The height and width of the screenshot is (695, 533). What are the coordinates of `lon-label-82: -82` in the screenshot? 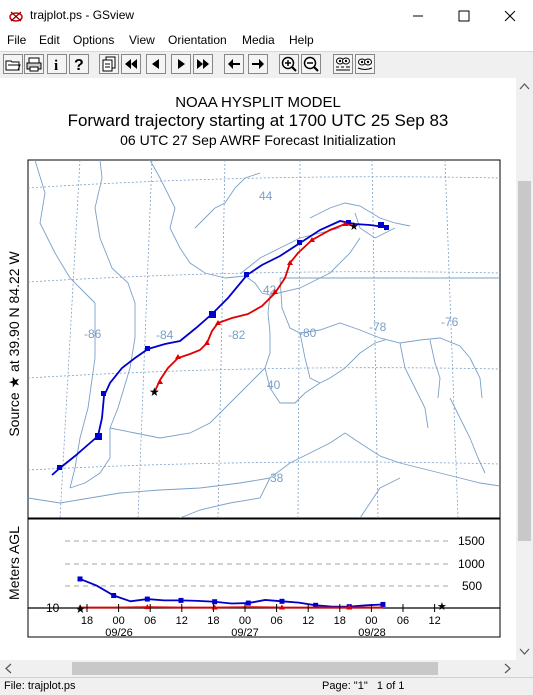 It's located at (237, 335).